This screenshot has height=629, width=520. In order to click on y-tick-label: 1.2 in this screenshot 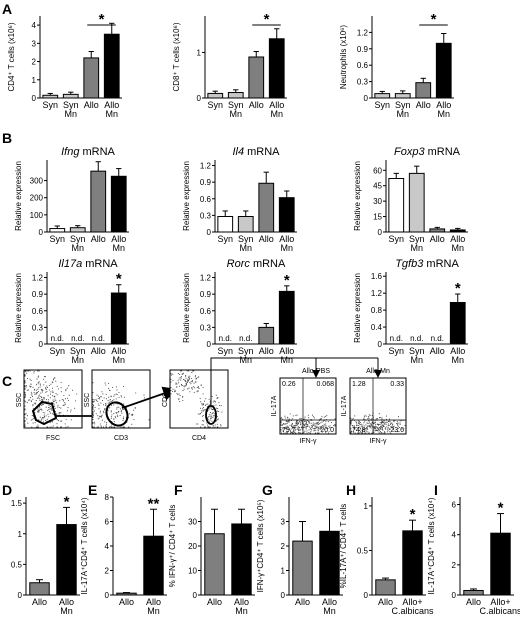, I will do `click(38, 278)`.